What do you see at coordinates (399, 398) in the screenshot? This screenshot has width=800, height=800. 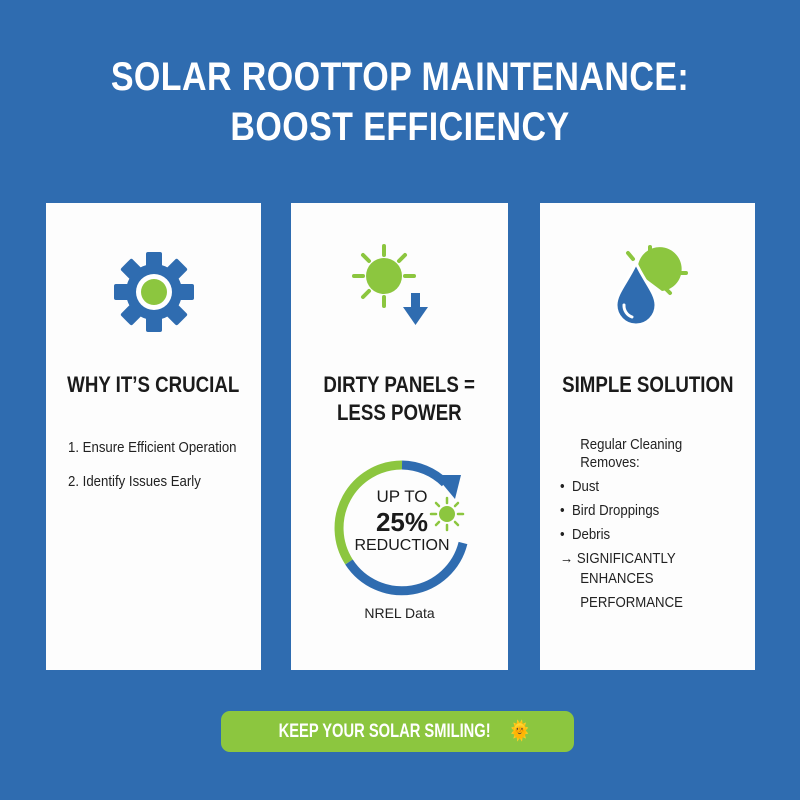 I see `card-heading: DIRTY PANELS = LESS POWER` at bounding box center [399, 398].